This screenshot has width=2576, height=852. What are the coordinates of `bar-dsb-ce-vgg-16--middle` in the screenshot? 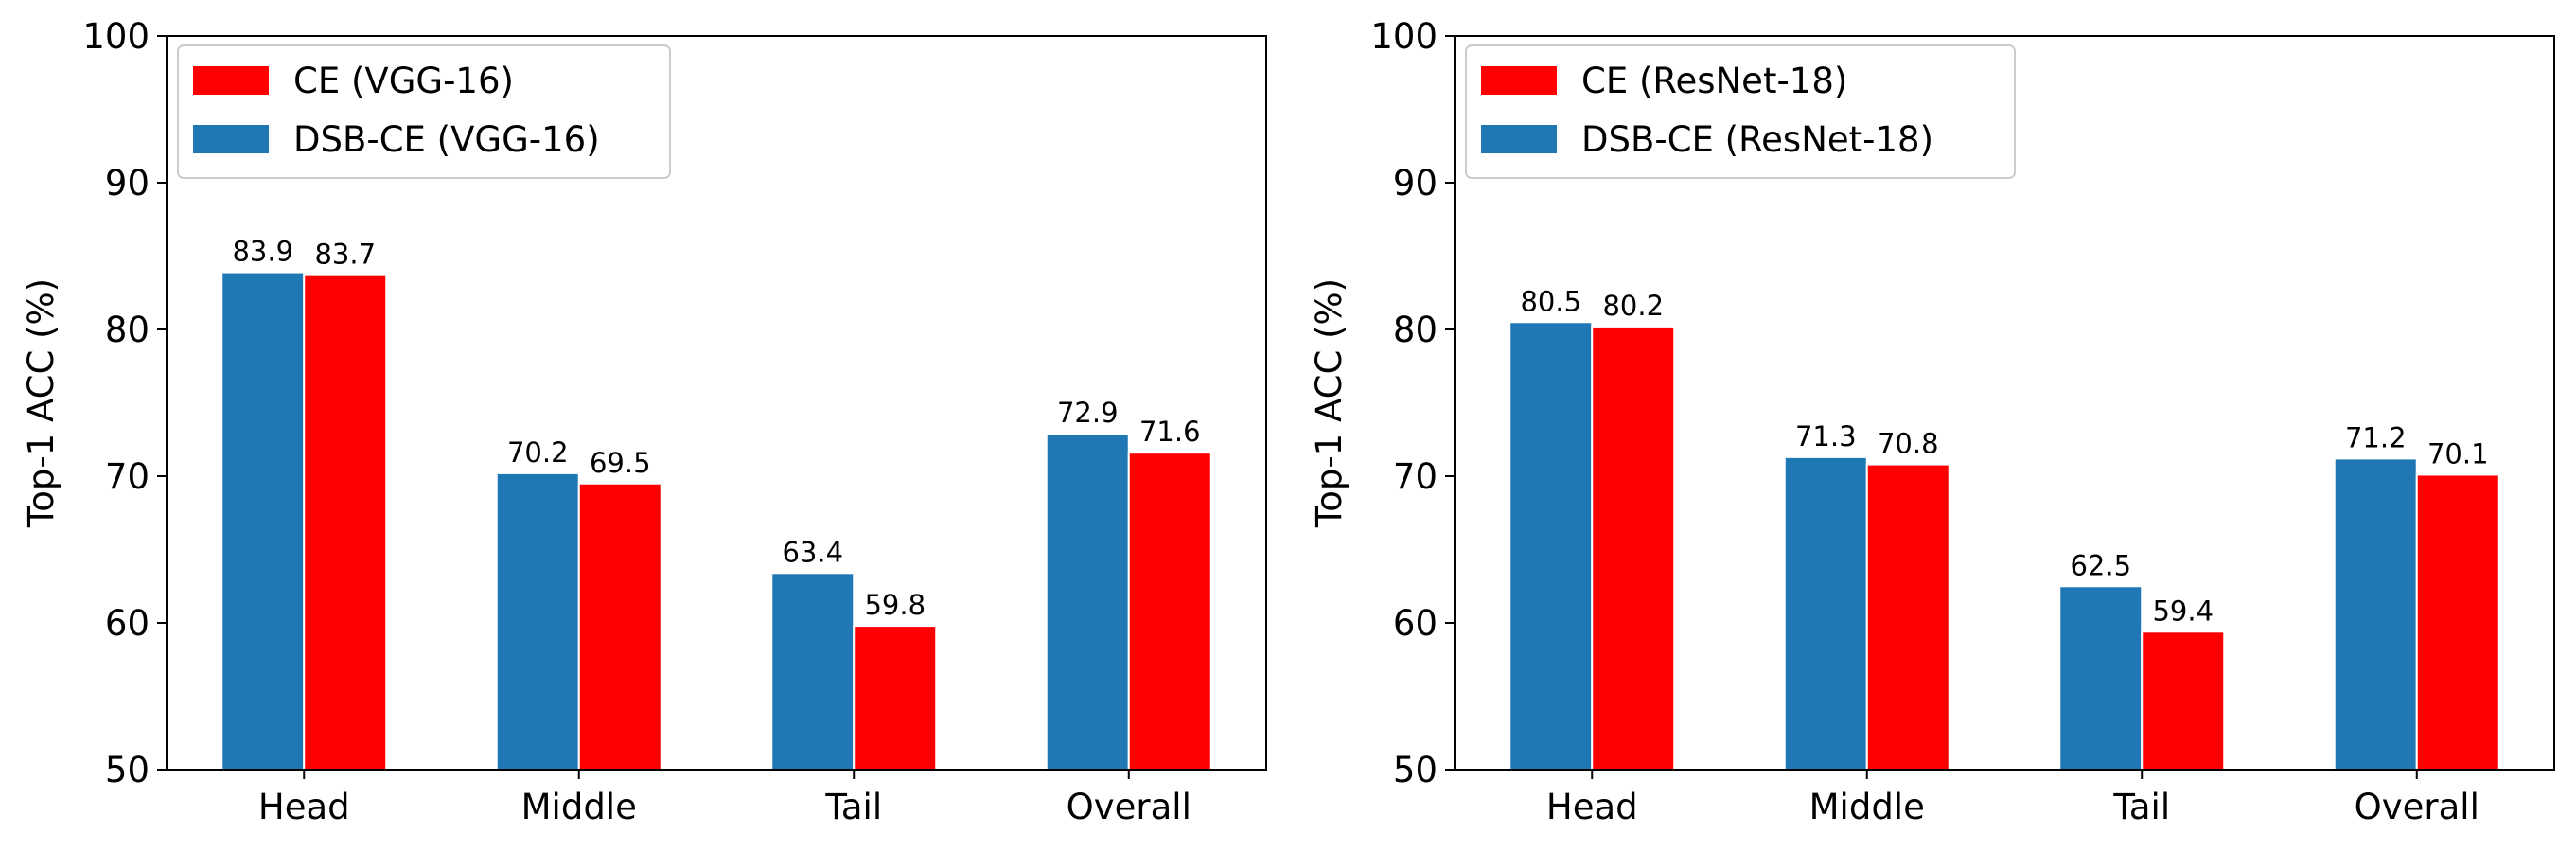 It's located at (537, 621).